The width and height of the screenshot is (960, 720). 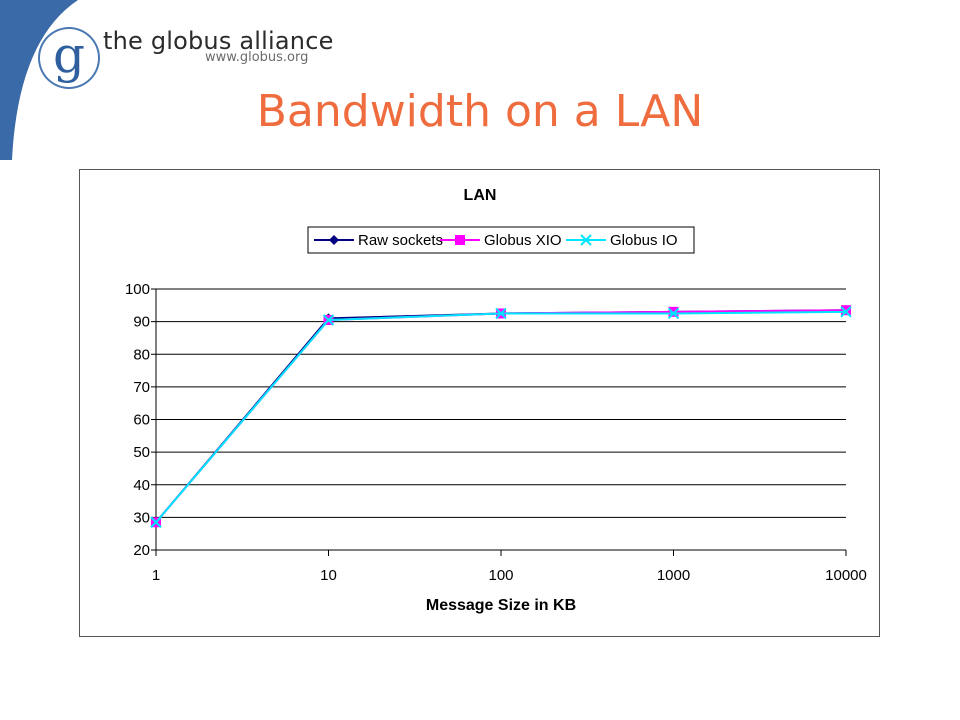 I want to click on y-tick-label: 100, so click(x=137, y=289).